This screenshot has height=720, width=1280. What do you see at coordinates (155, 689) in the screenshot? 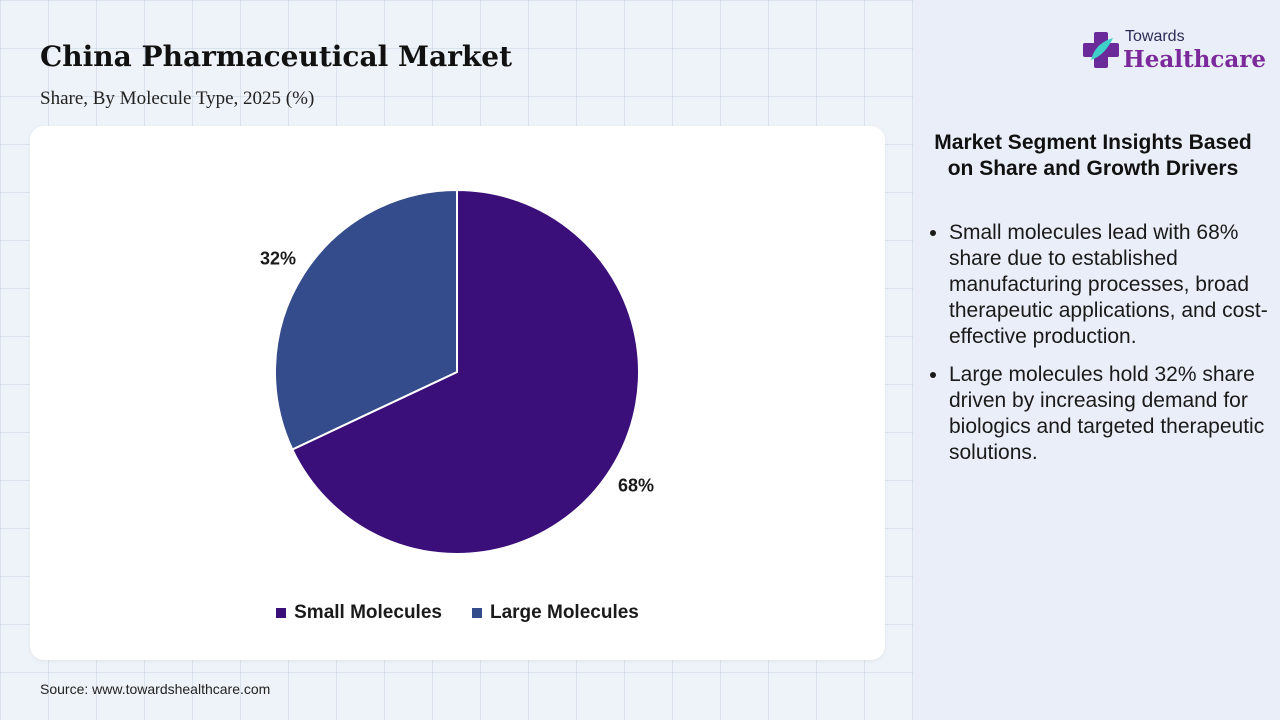
I see `source-note: Source: www.towardshealthcare.com` at bounding box center [155, 689].